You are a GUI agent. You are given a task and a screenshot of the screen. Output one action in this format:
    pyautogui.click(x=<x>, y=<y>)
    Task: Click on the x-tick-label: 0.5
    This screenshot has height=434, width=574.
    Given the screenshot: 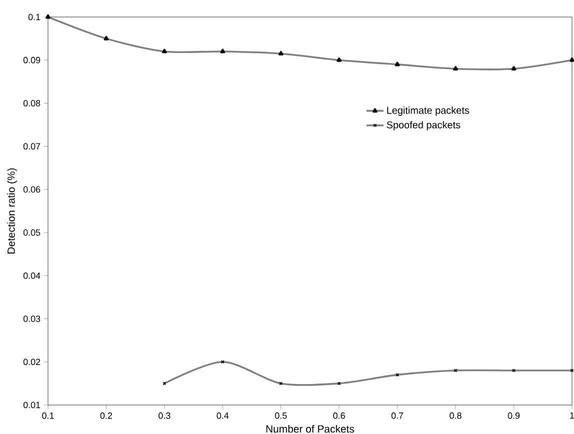 What is the action you would take?
    pyautogui.click(x=281, y=415)
    